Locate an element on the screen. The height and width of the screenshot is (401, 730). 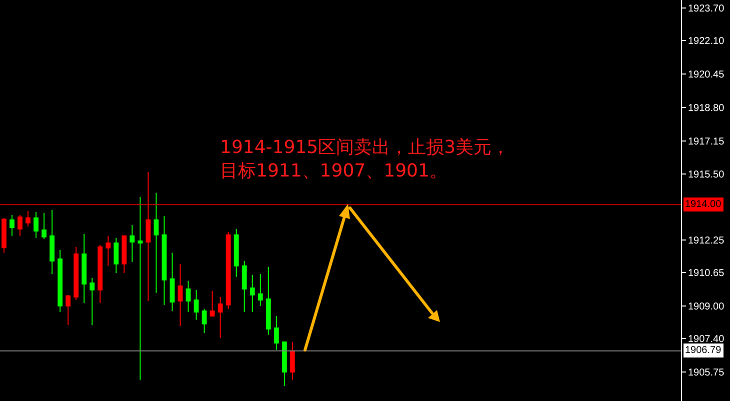
y-tick-label: 1905.75 is located at coordinates (706, 372).